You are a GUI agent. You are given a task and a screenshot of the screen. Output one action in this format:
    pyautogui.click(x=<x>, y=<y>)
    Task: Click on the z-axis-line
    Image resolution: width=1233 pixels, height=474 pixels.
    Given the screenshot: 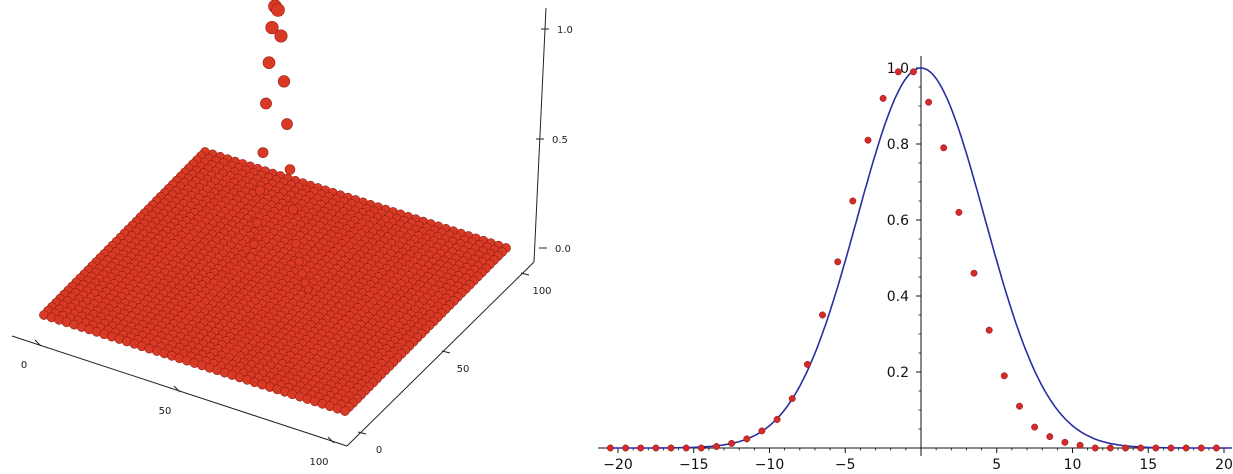 What is the action you would take?
    pyautogui.click(x=540, y=135)
    